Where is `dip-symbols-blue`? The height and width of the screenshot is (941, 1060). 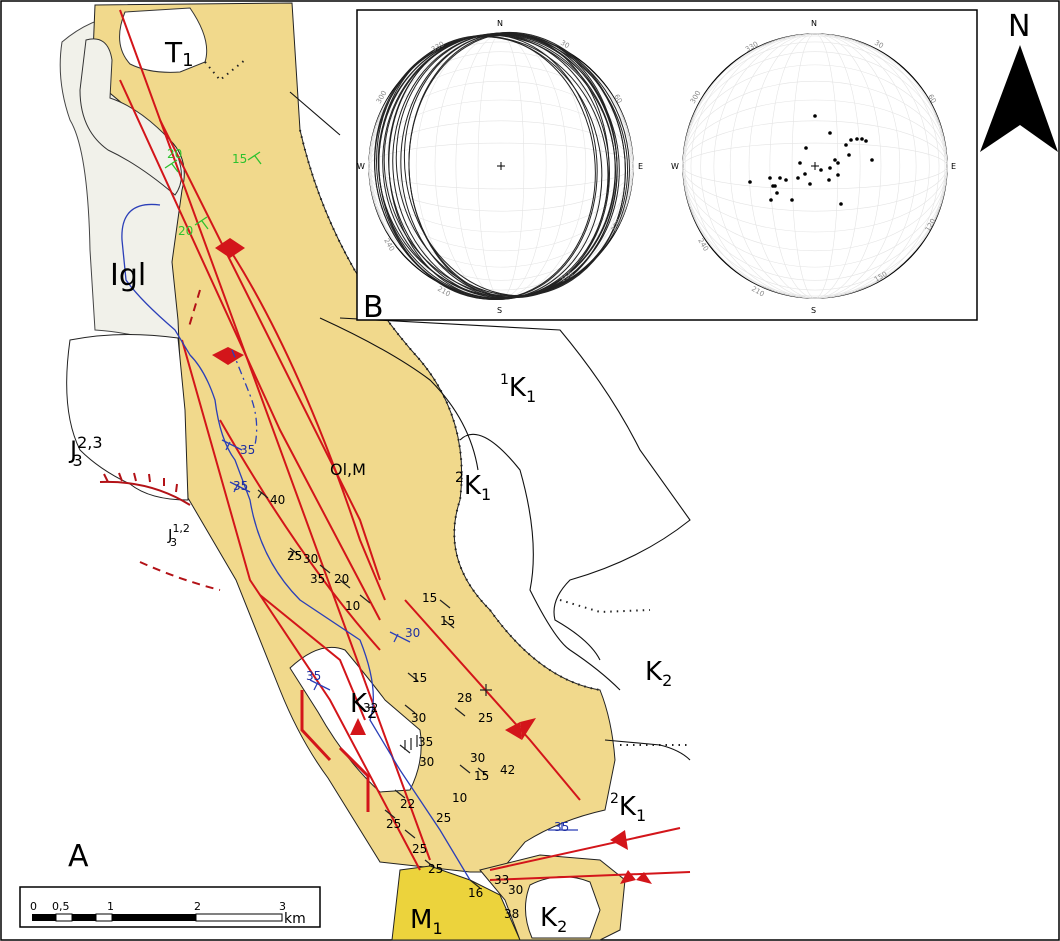 dip-symbols-blue is located at coordinates (399, 635).